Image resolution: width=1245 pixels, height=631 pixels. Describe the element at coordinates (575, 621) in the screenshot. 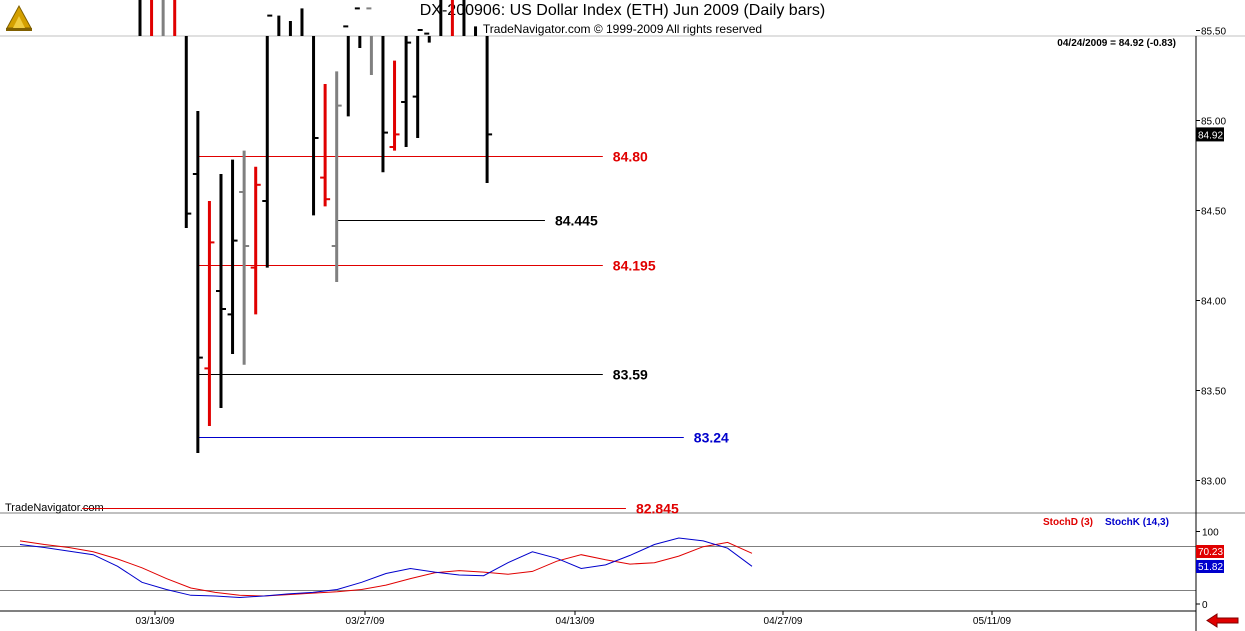

I see `x-tick-label: 04/13/09` at that location.